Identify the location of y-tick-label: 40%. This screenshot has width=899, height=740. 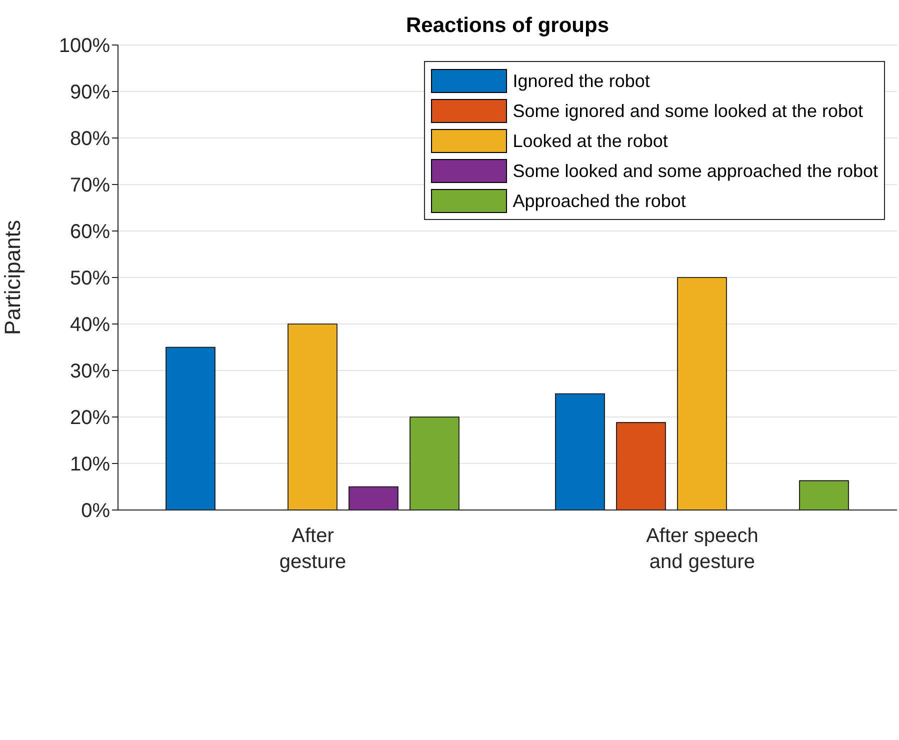
(90, 325).